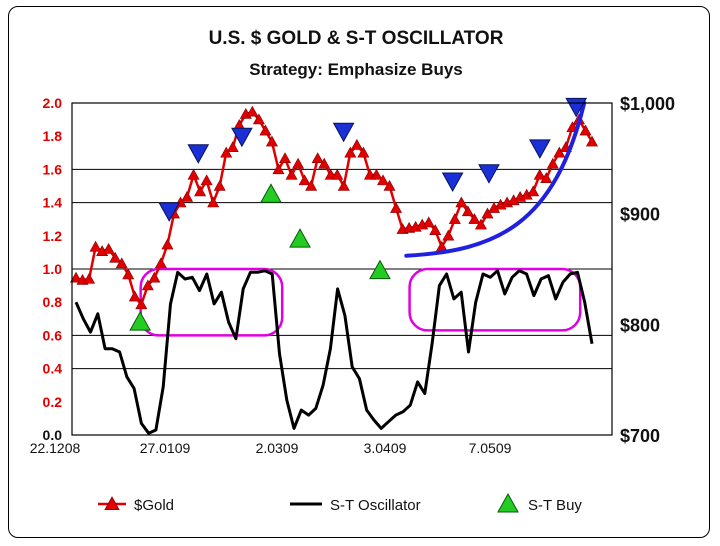  Describe the element at coordinates (647, 104) in the screenshot. I see `right-tick-label: $1,000` at that location.